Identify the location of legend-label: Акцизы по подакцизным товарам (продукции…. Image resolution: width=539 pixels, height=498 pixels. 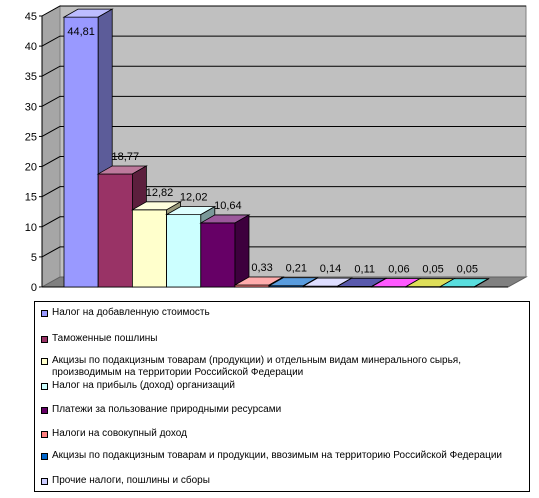
(256, 366).